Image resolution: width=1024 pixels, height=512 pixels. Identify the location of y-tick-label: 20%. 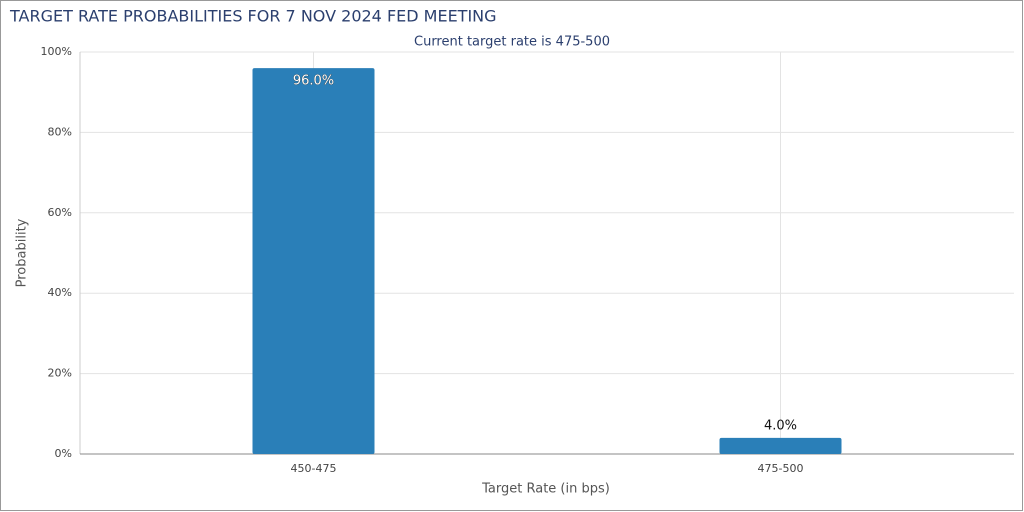
(60, 373).